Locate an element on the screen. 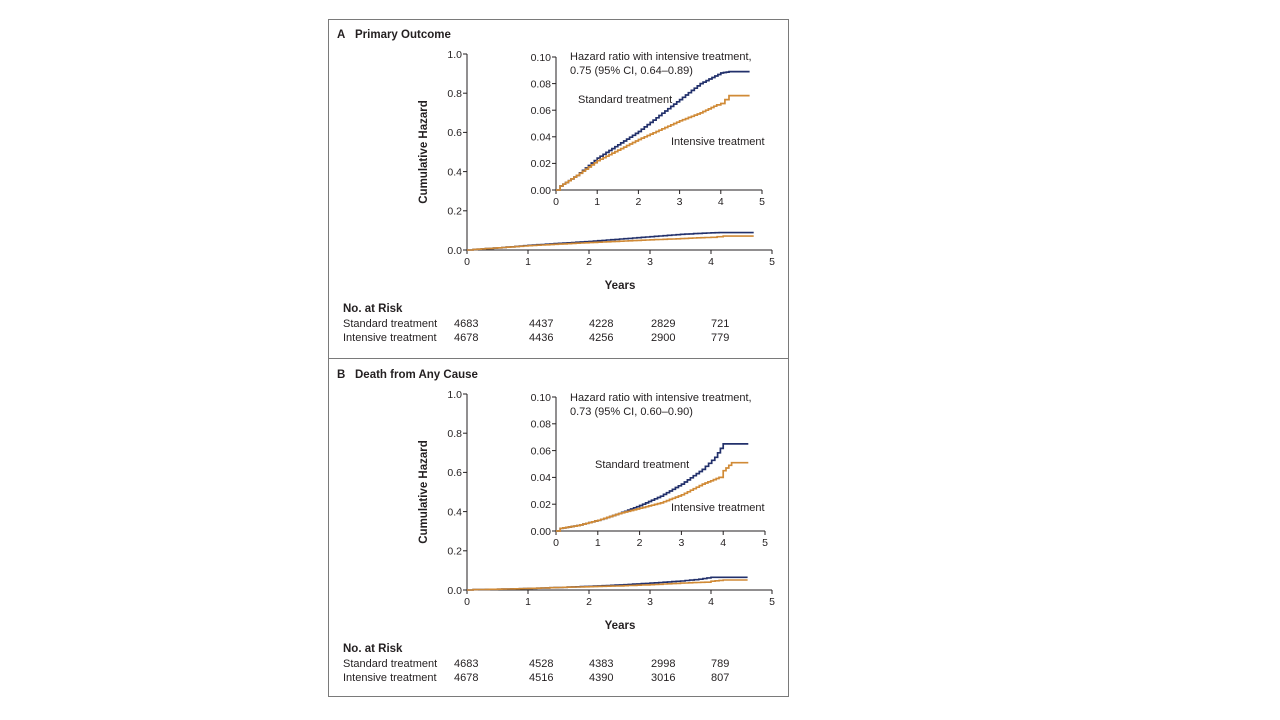  panel-divider is located at coordinates (558, 358).